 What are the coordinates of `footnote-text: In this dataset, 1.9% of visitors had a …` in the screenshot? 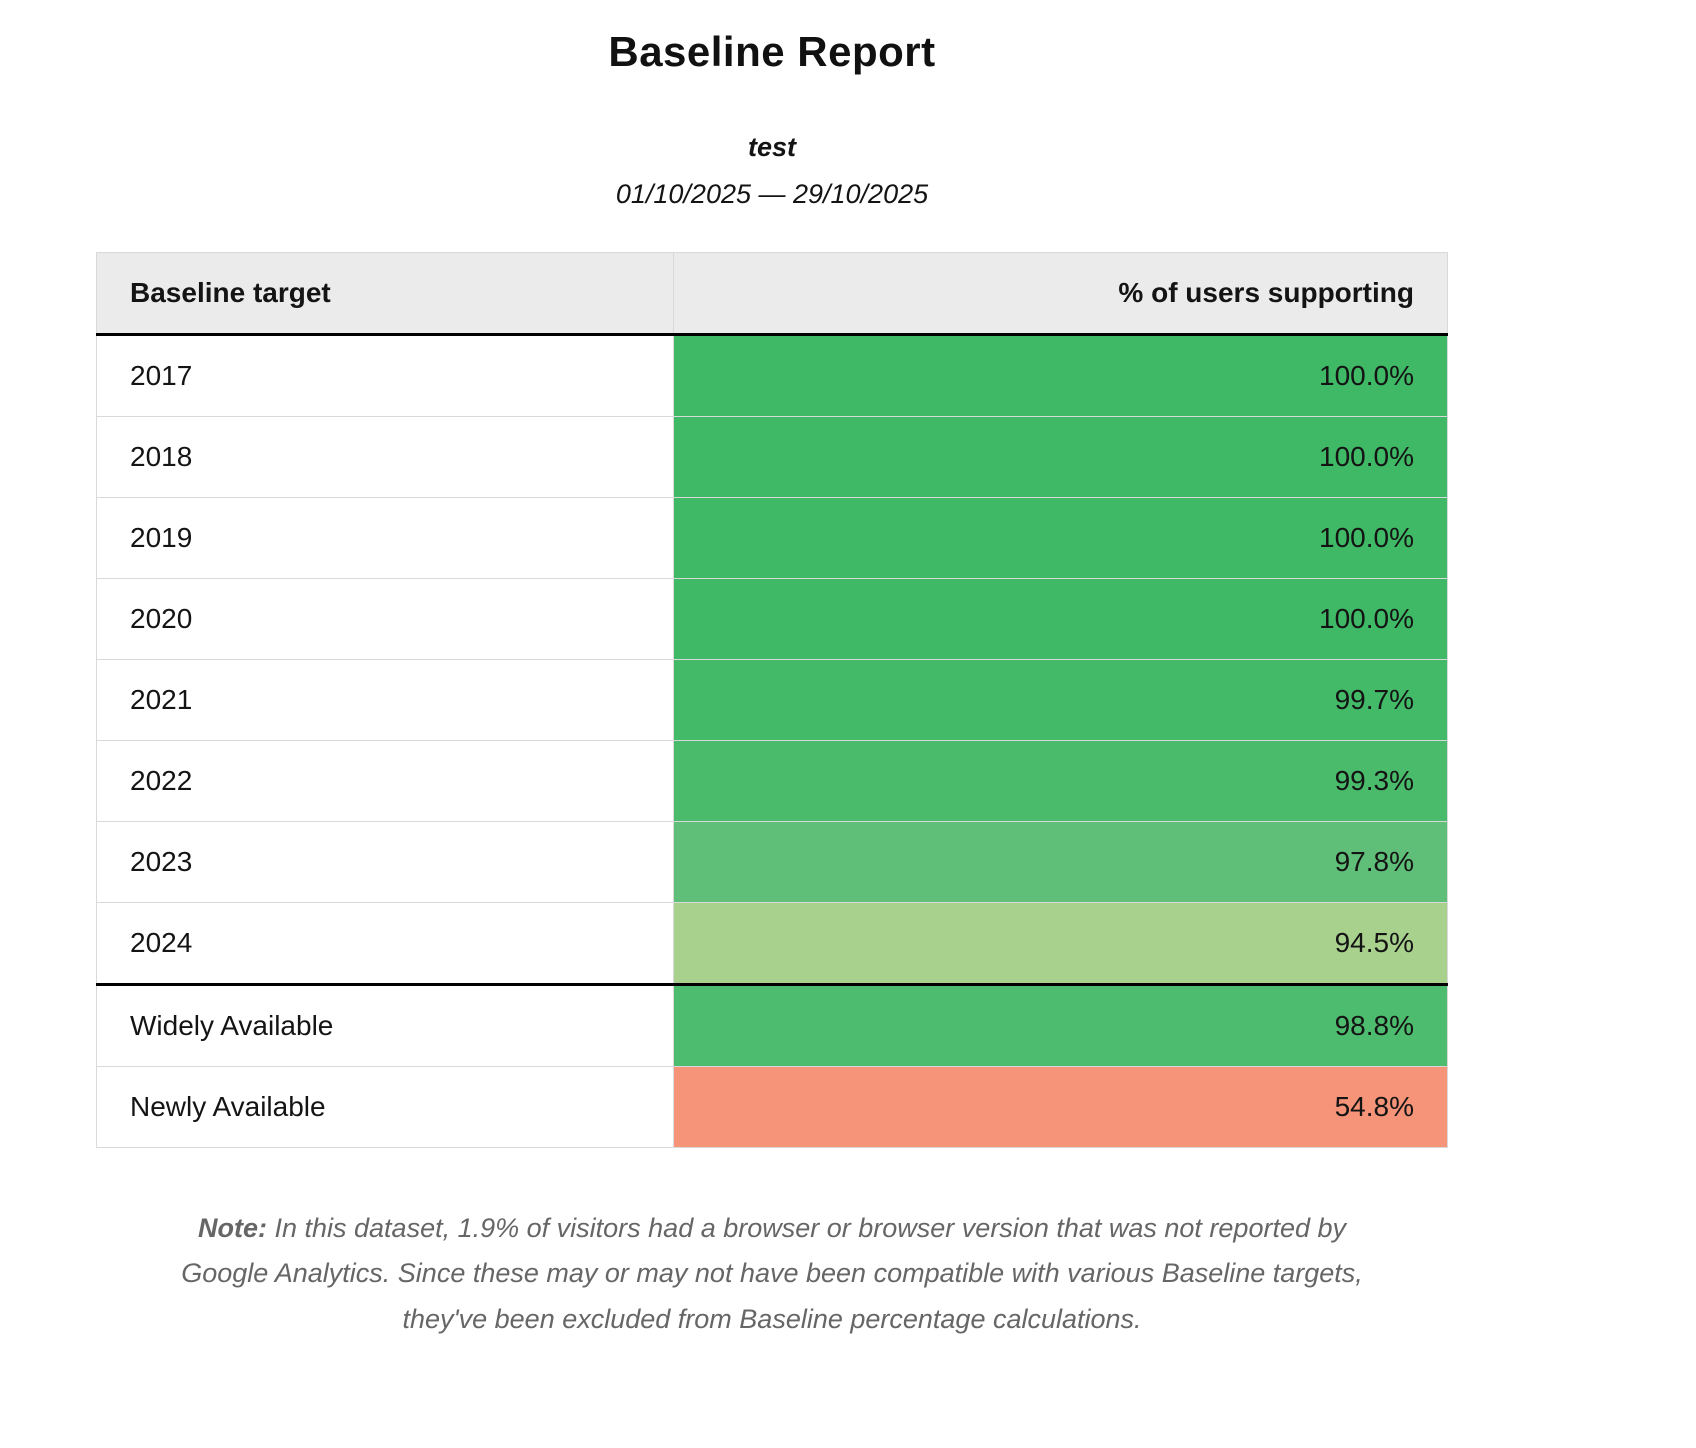 It's located at (772, 1273).